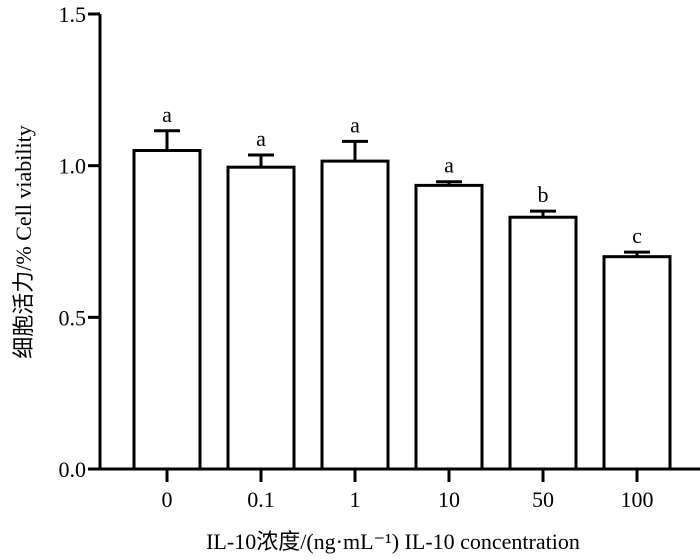 Image resolution: width=700 pixels, height=560 pixels. I want to click on y-tick-label: 1.0, so click(73, 166).